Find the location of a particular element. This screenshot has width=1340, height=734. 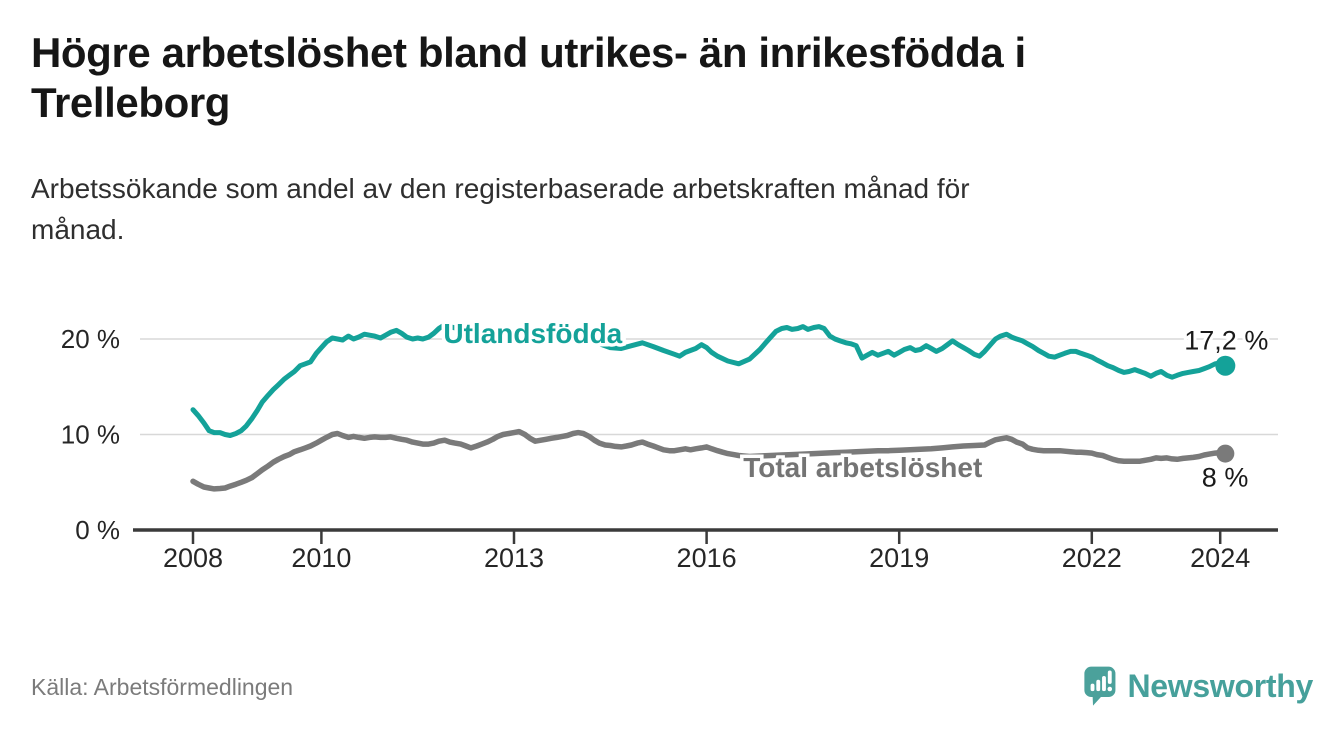

x-tick-label: 2016 is located at coordinates (707, 558).